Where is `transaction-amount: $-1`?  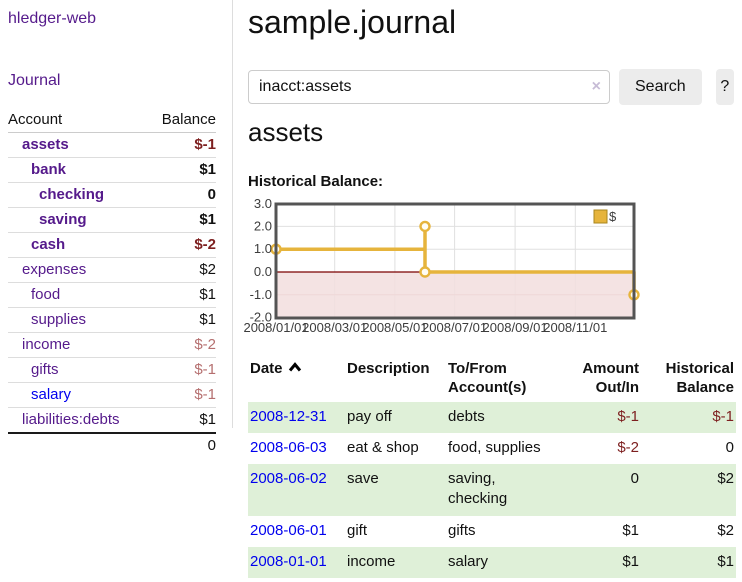 transaction-amount: $-1 is located at coordinates (628, 416).